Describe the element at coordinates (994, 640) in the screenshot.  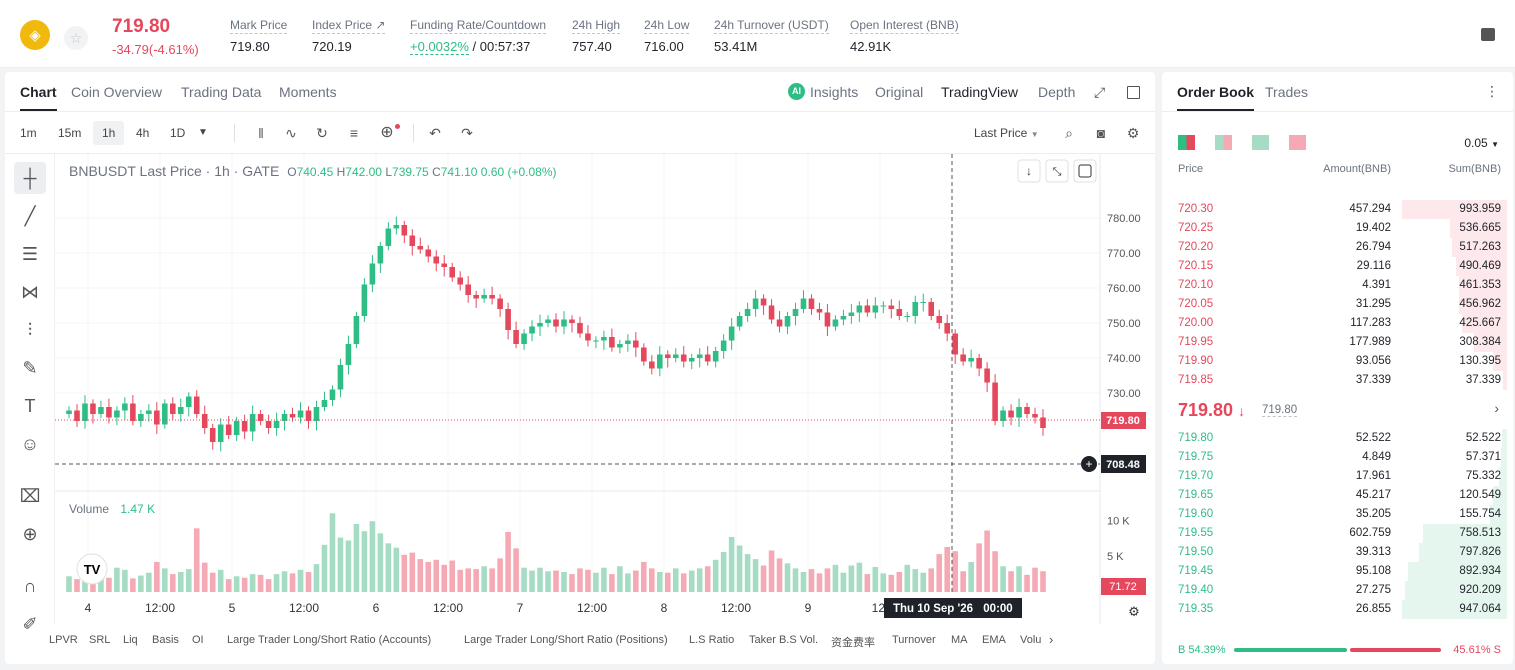
I see `indicator-item: EMA` at that location.